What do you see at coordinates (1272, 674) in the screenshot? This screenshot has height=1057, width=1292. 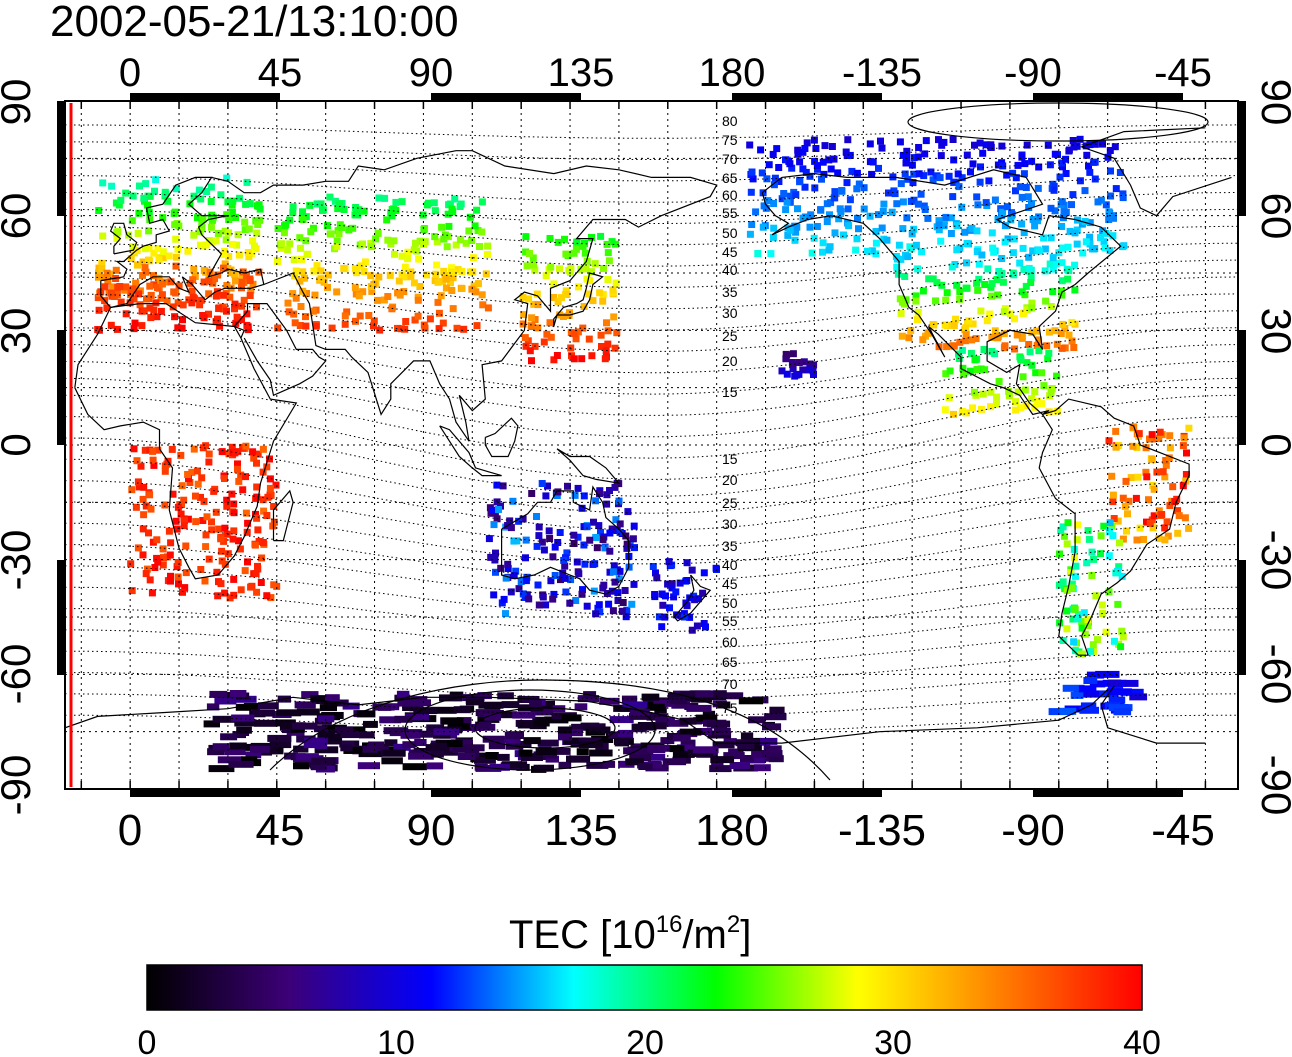 I see `right-tick-label: -60` at bounding box center [1272, 674].